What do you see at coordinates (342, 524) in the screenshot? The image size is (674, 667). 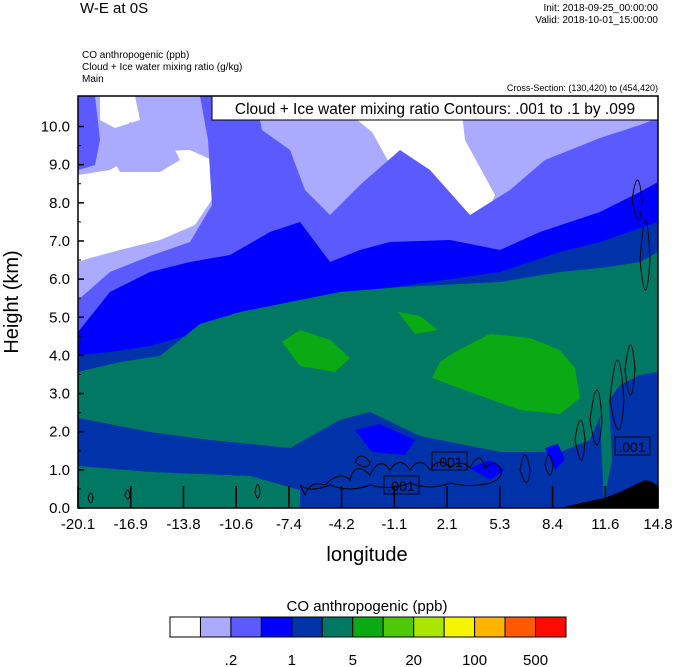 I see `x-tick-label: -4.2` at bounding box center [342, 524].